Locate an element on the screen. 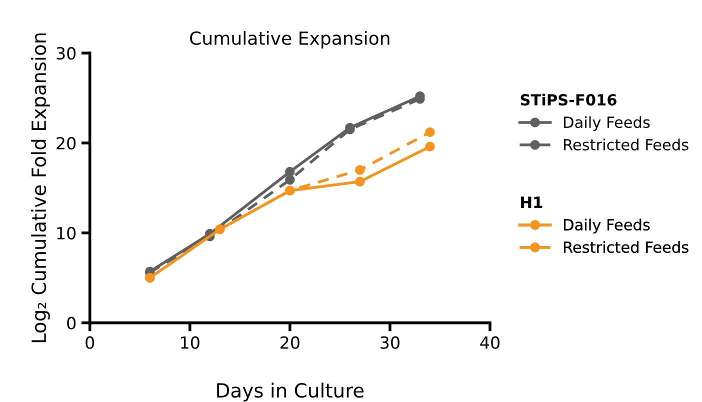 This screenshot has height=402, width=702. x-tick-label: 0 is located at coordinates (90, 342).